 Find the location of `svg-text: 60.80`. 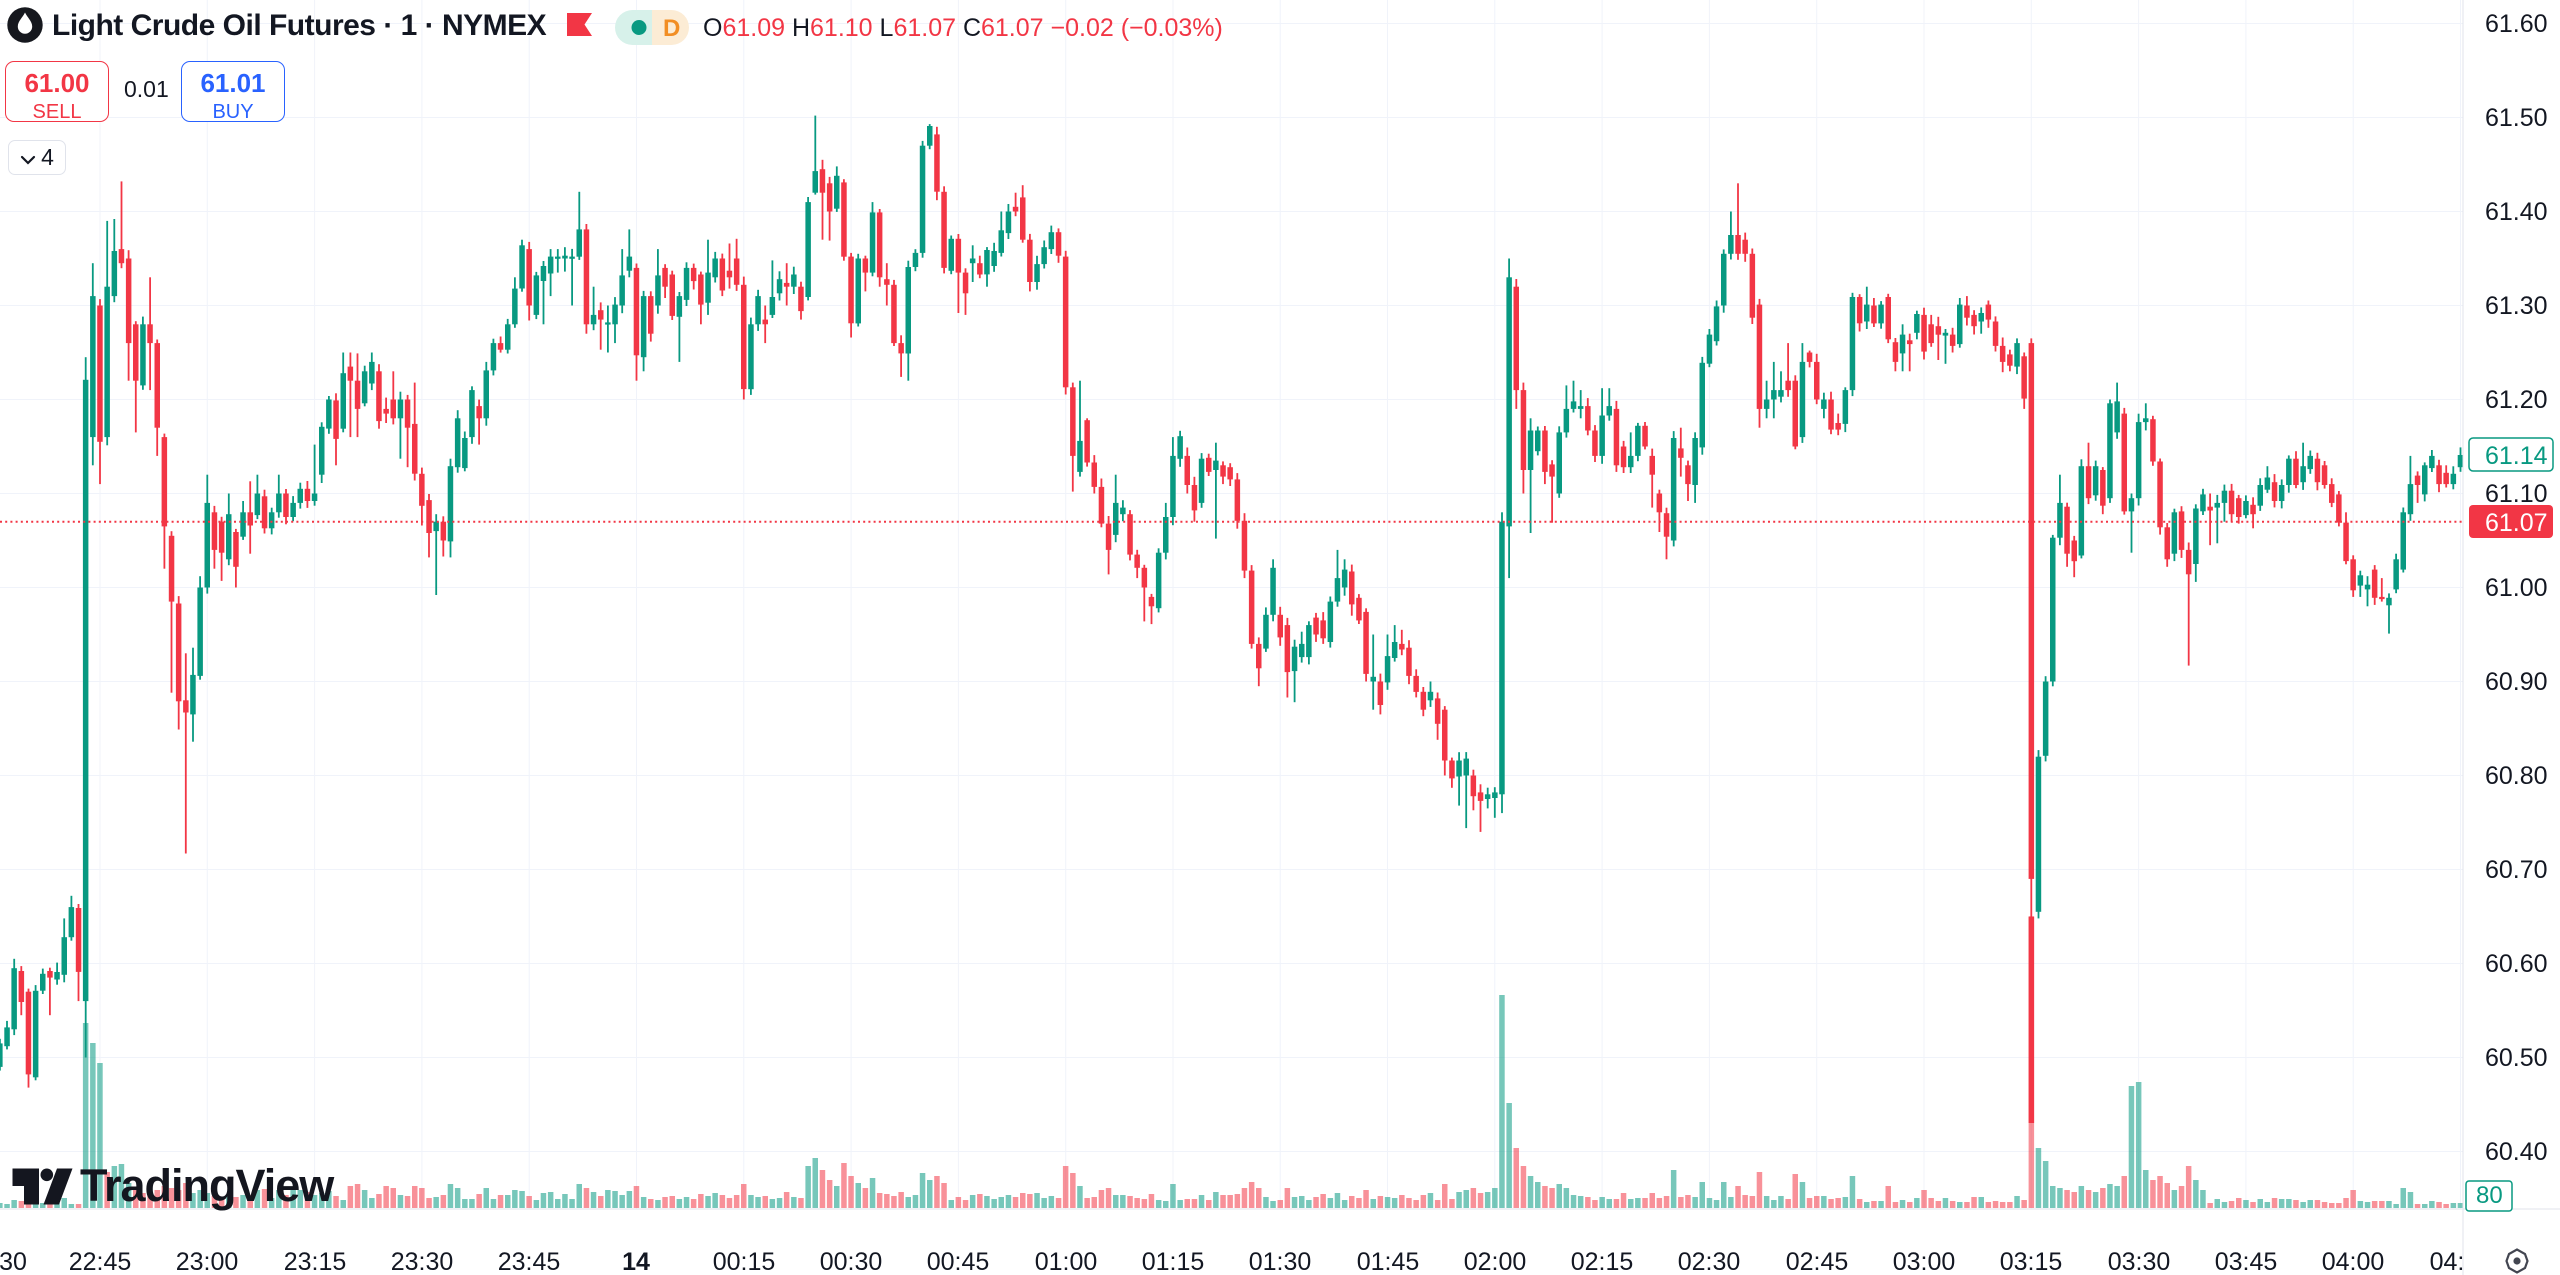

svg-text: 60.80 is located at coordinates (2516, 776).